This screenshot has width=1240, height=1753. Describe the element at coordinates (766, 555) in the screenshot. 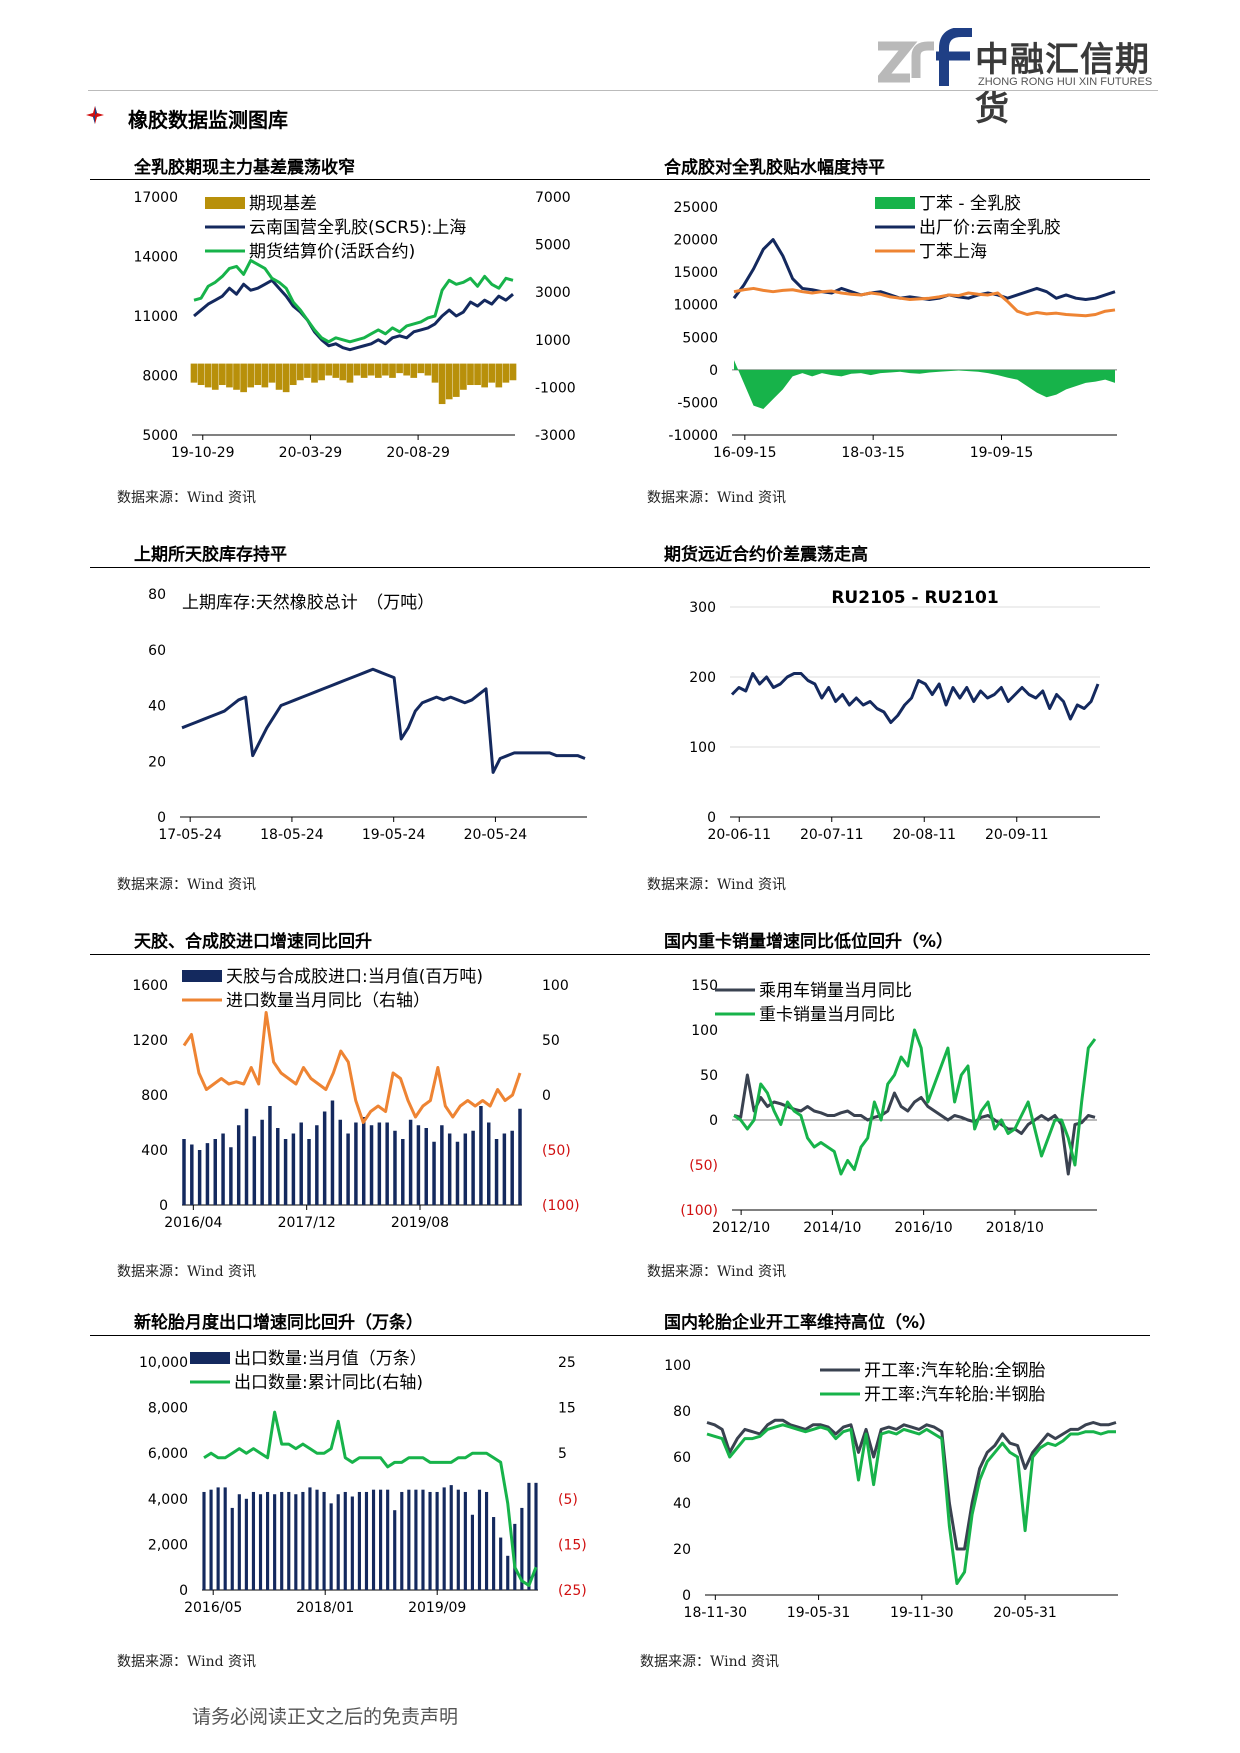

I see `chart-title-4: 期货远近合约价差震荡走高` at that location.